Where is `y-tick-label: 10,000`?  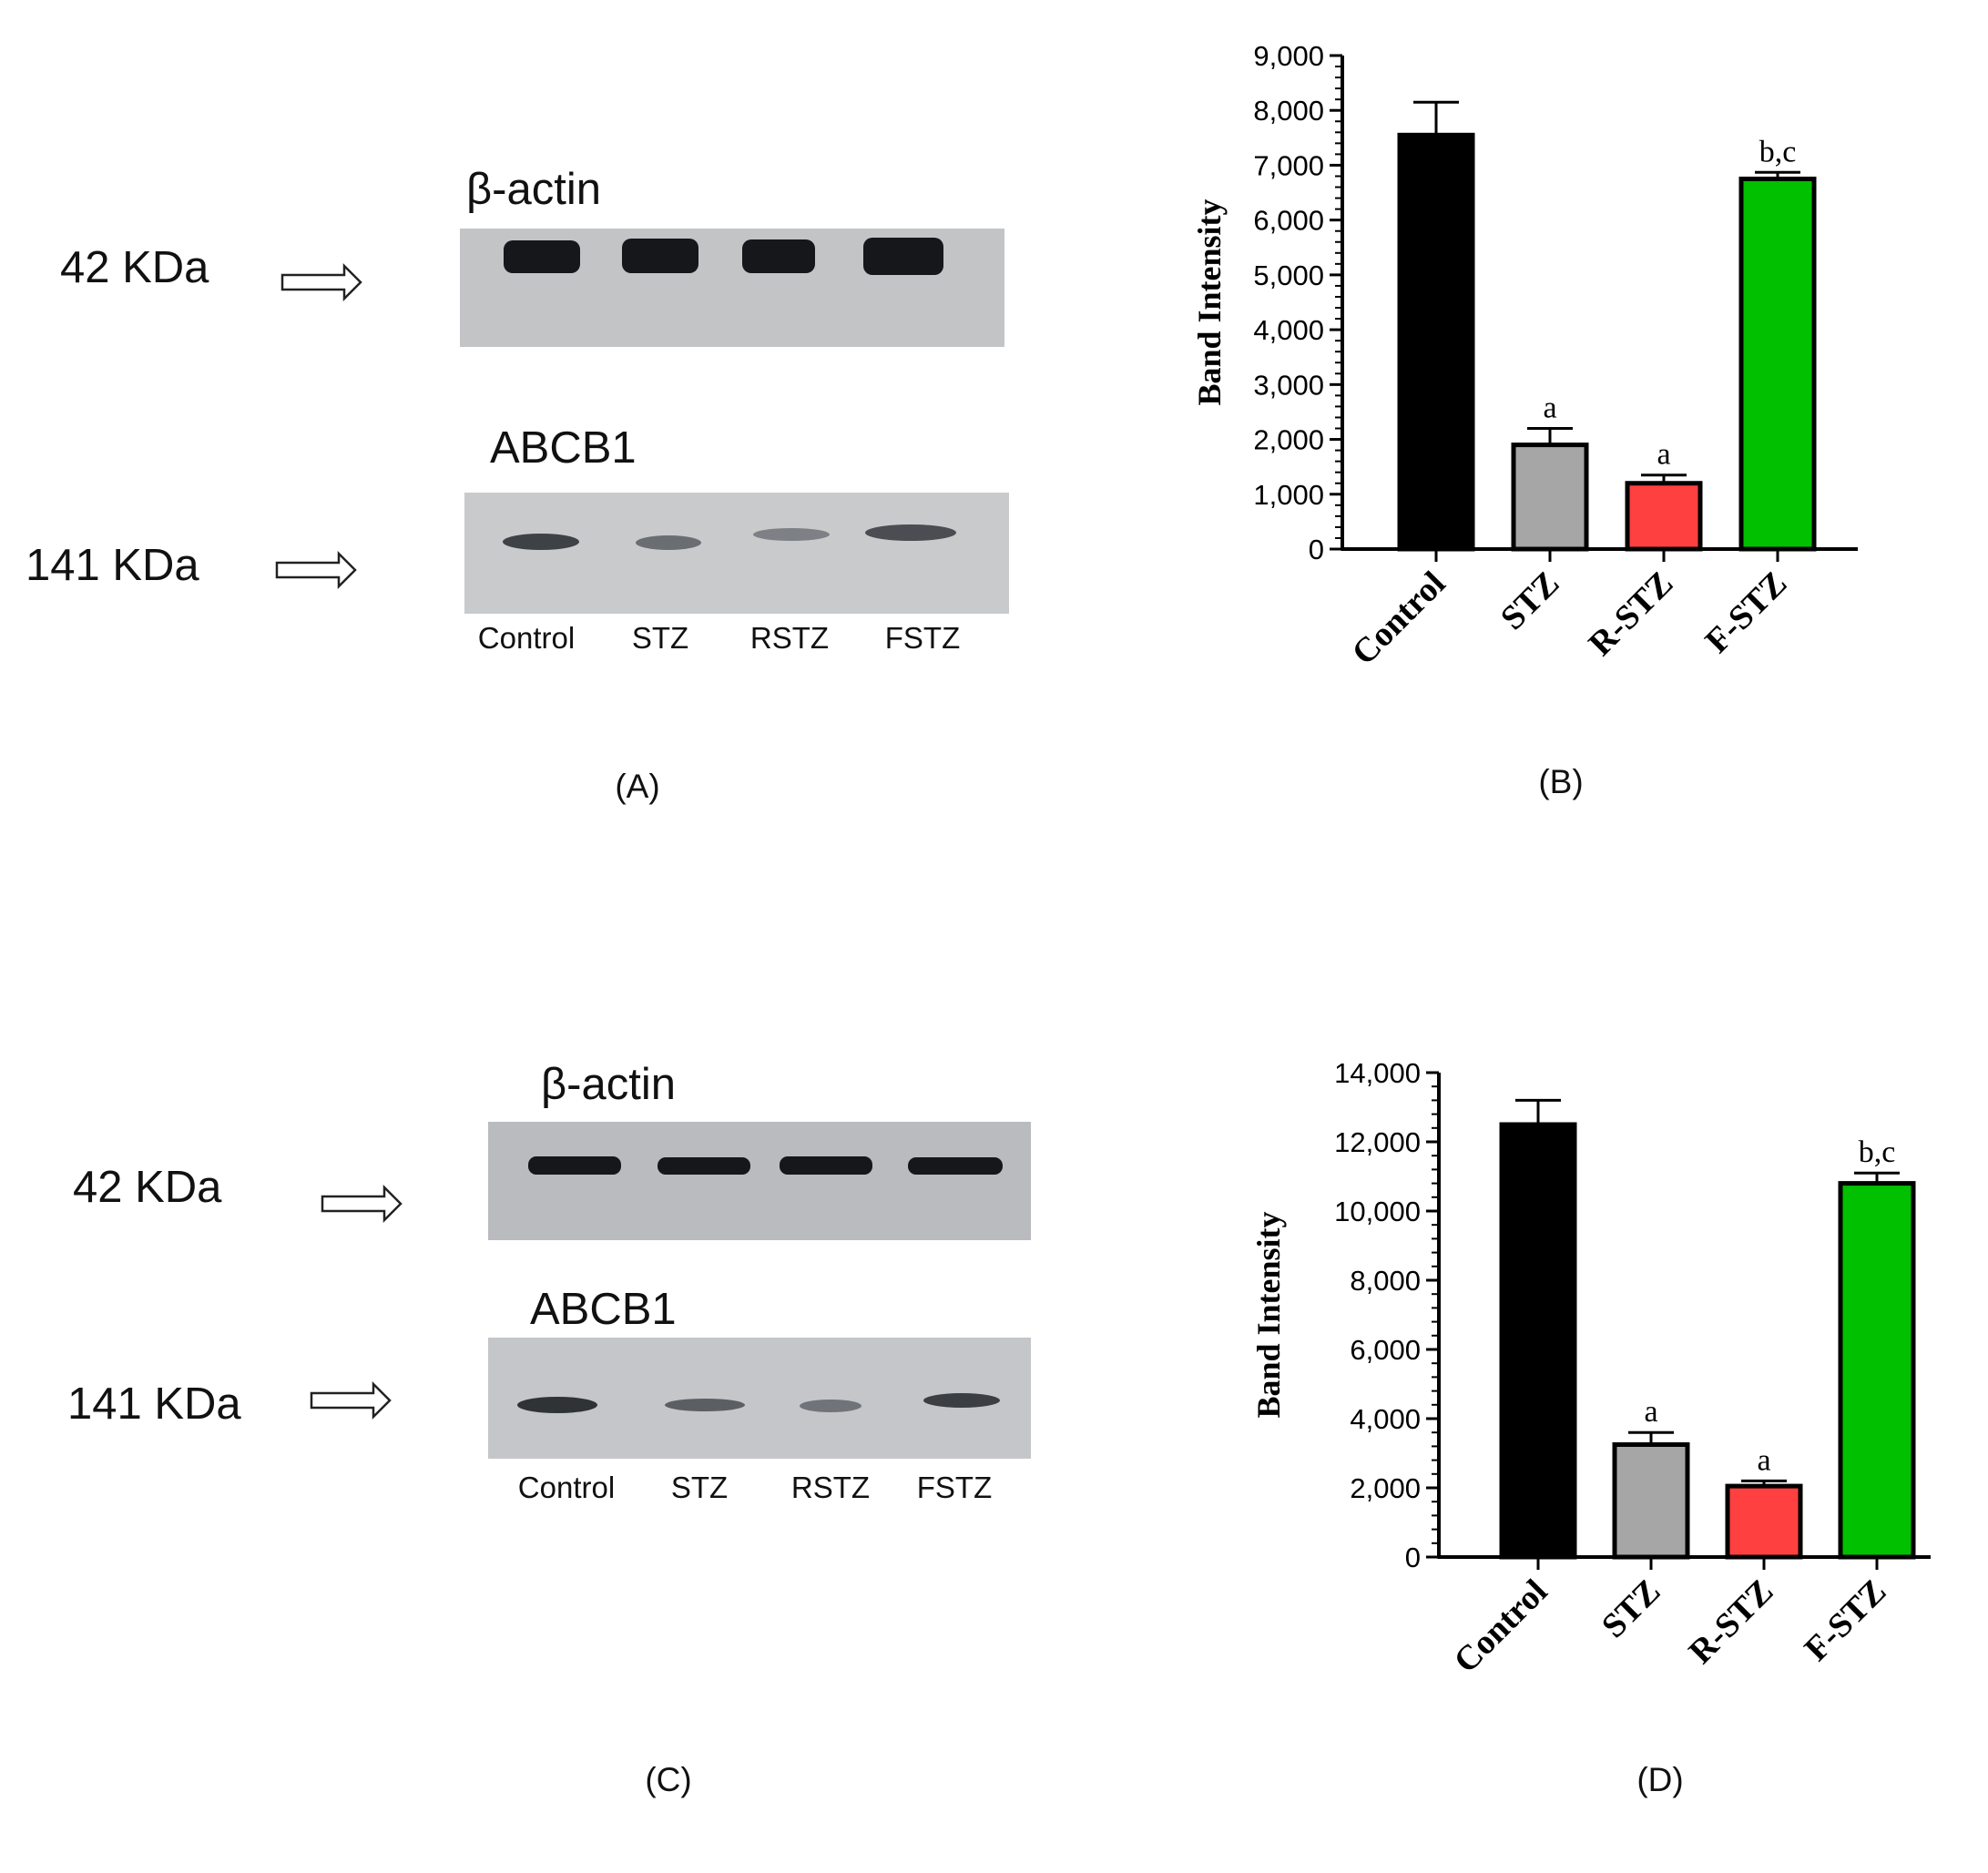
y-tick-label: 10,000 is located at coordinates (1377, 1211).